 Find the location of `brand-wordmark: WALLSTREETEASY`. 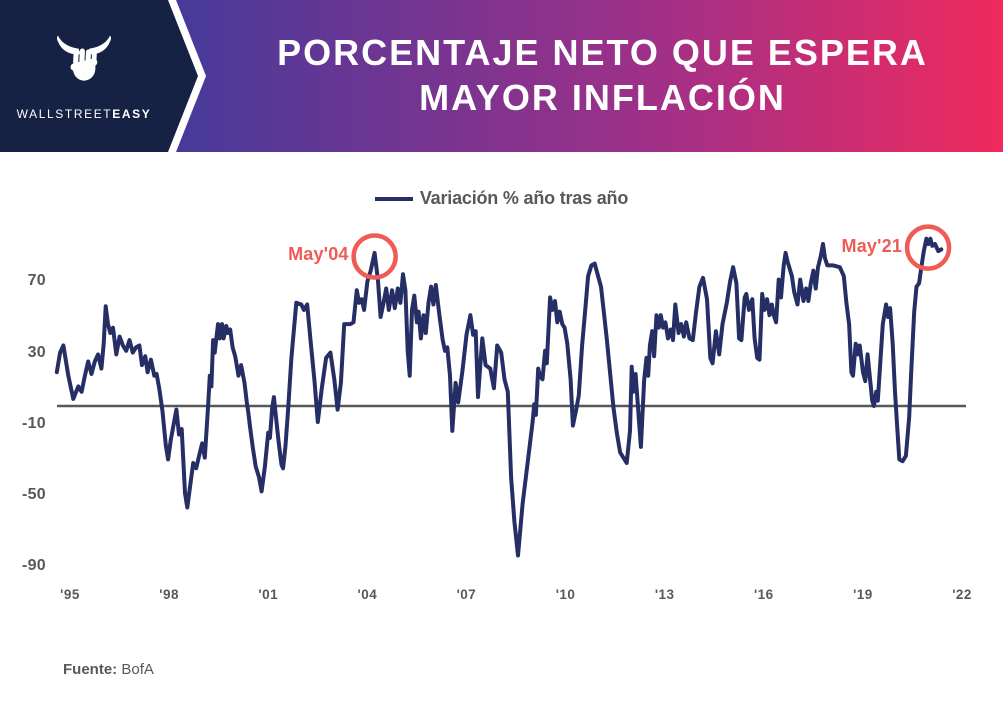

brand-wordmark: WALLSTREETEASY is located at coordinates (84, 114).